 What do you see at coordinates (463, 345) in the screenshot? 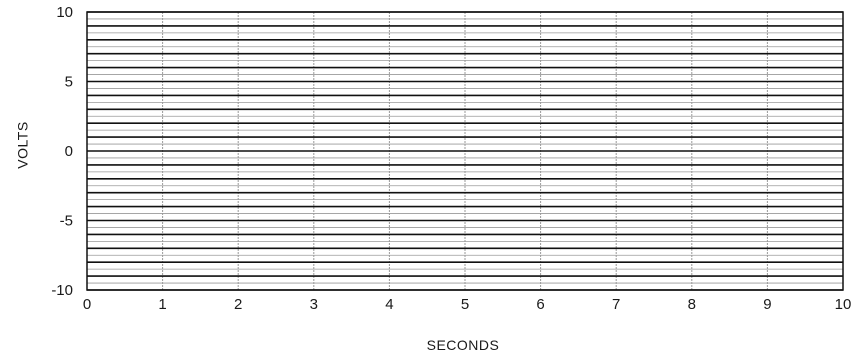
I see `x-axis-label: SECONDS` at bounding box center [463, 345].